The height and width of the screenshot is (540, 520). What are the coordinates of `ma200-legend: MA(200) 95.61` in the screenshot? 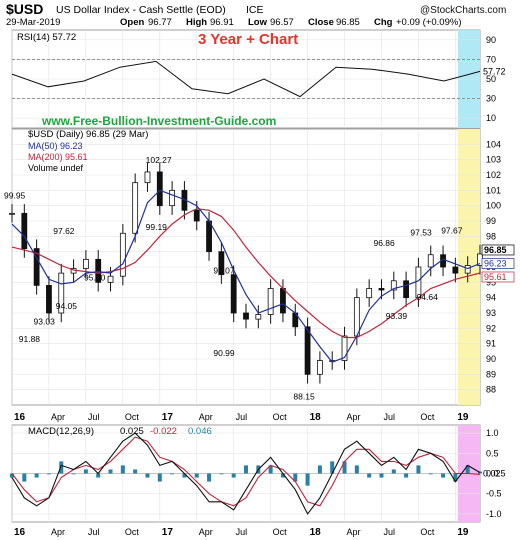 It's located at (58, 157).